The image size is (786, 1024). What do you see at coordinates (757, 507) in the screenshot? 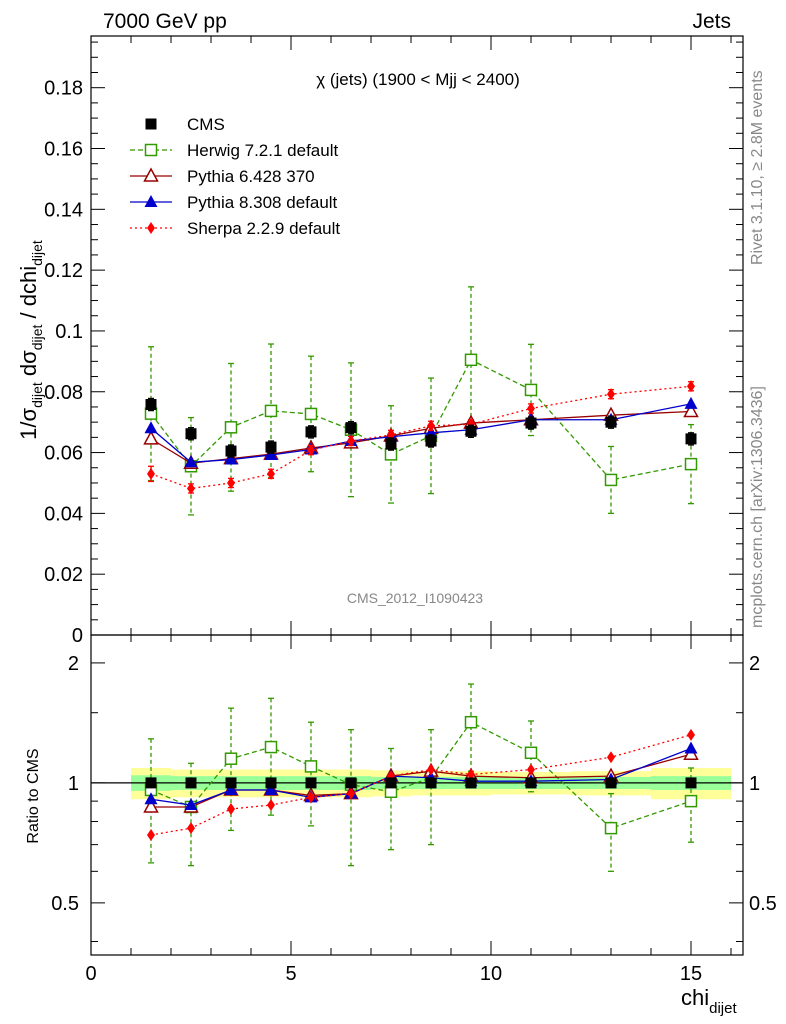
I see `mcplots-label: mcplots.cern.ch [arXiv:1306.3436]` at bounding box center [757, 507].